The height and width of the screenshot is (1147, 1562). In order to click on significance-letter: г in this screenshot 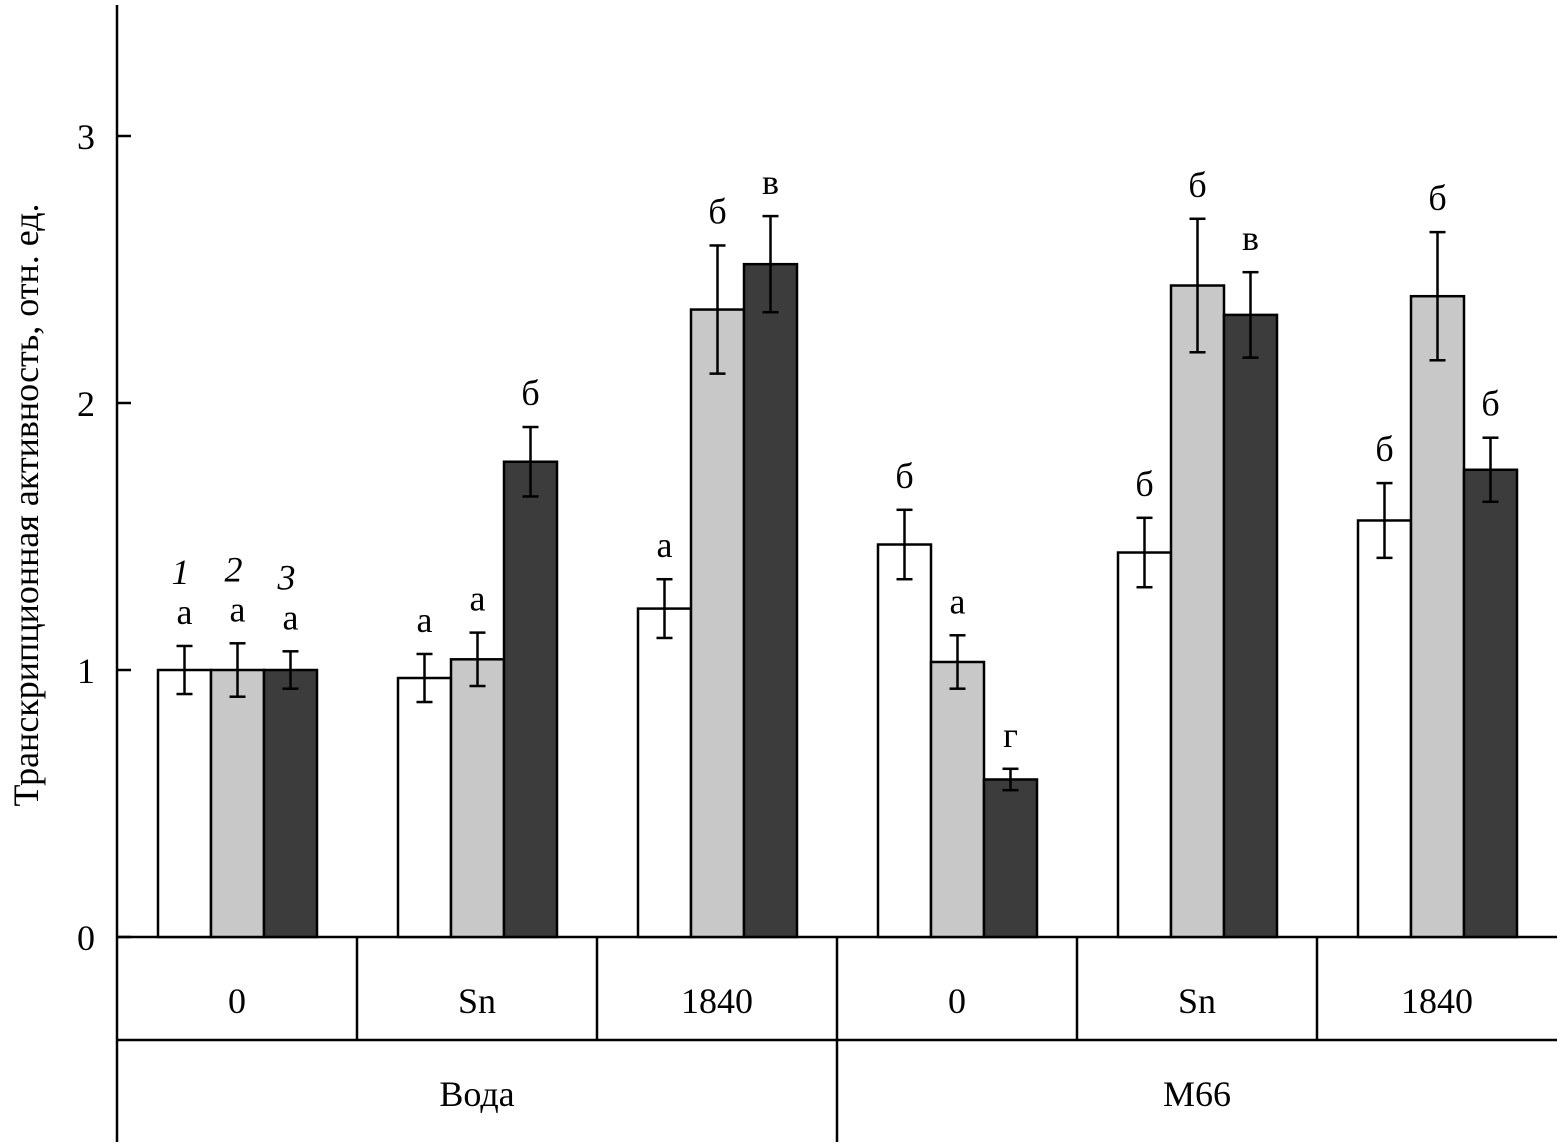, I will do `click(1010, 735)`.